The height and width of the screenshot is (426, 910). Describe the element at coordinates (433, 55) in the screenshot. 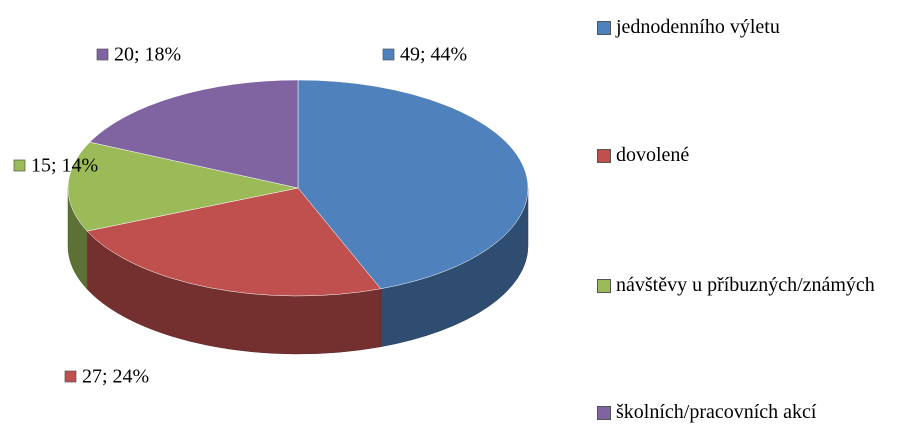

I see `data-label: 49; 44%` at that location.